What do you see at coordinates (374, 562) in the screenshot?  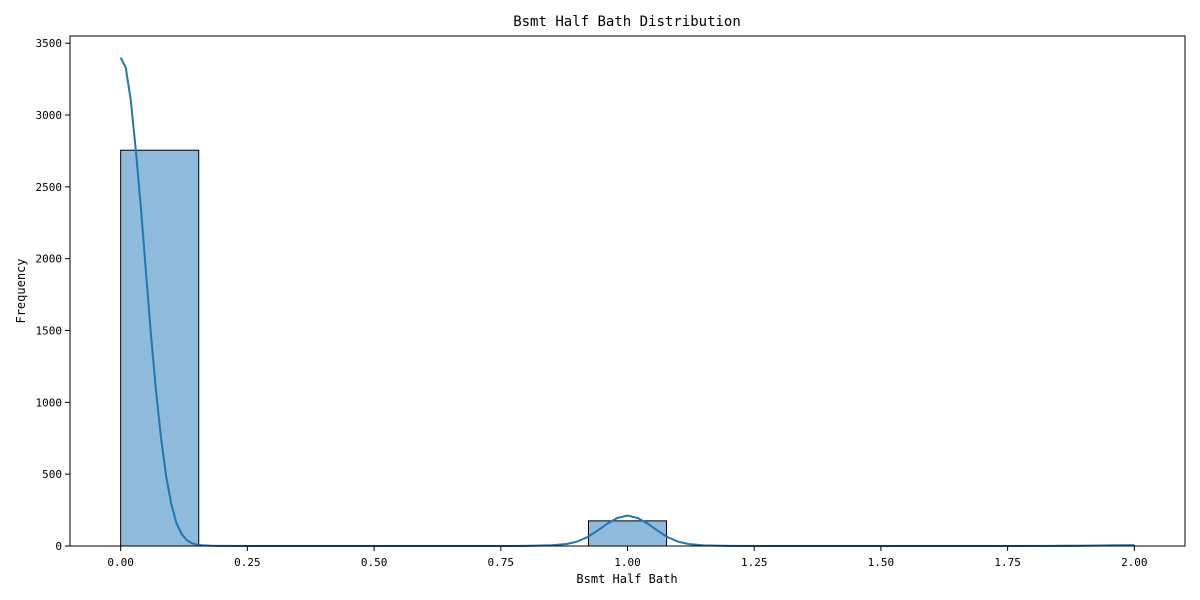 I see `x-tick-label: 0.50` at bounding box center [374, 562].